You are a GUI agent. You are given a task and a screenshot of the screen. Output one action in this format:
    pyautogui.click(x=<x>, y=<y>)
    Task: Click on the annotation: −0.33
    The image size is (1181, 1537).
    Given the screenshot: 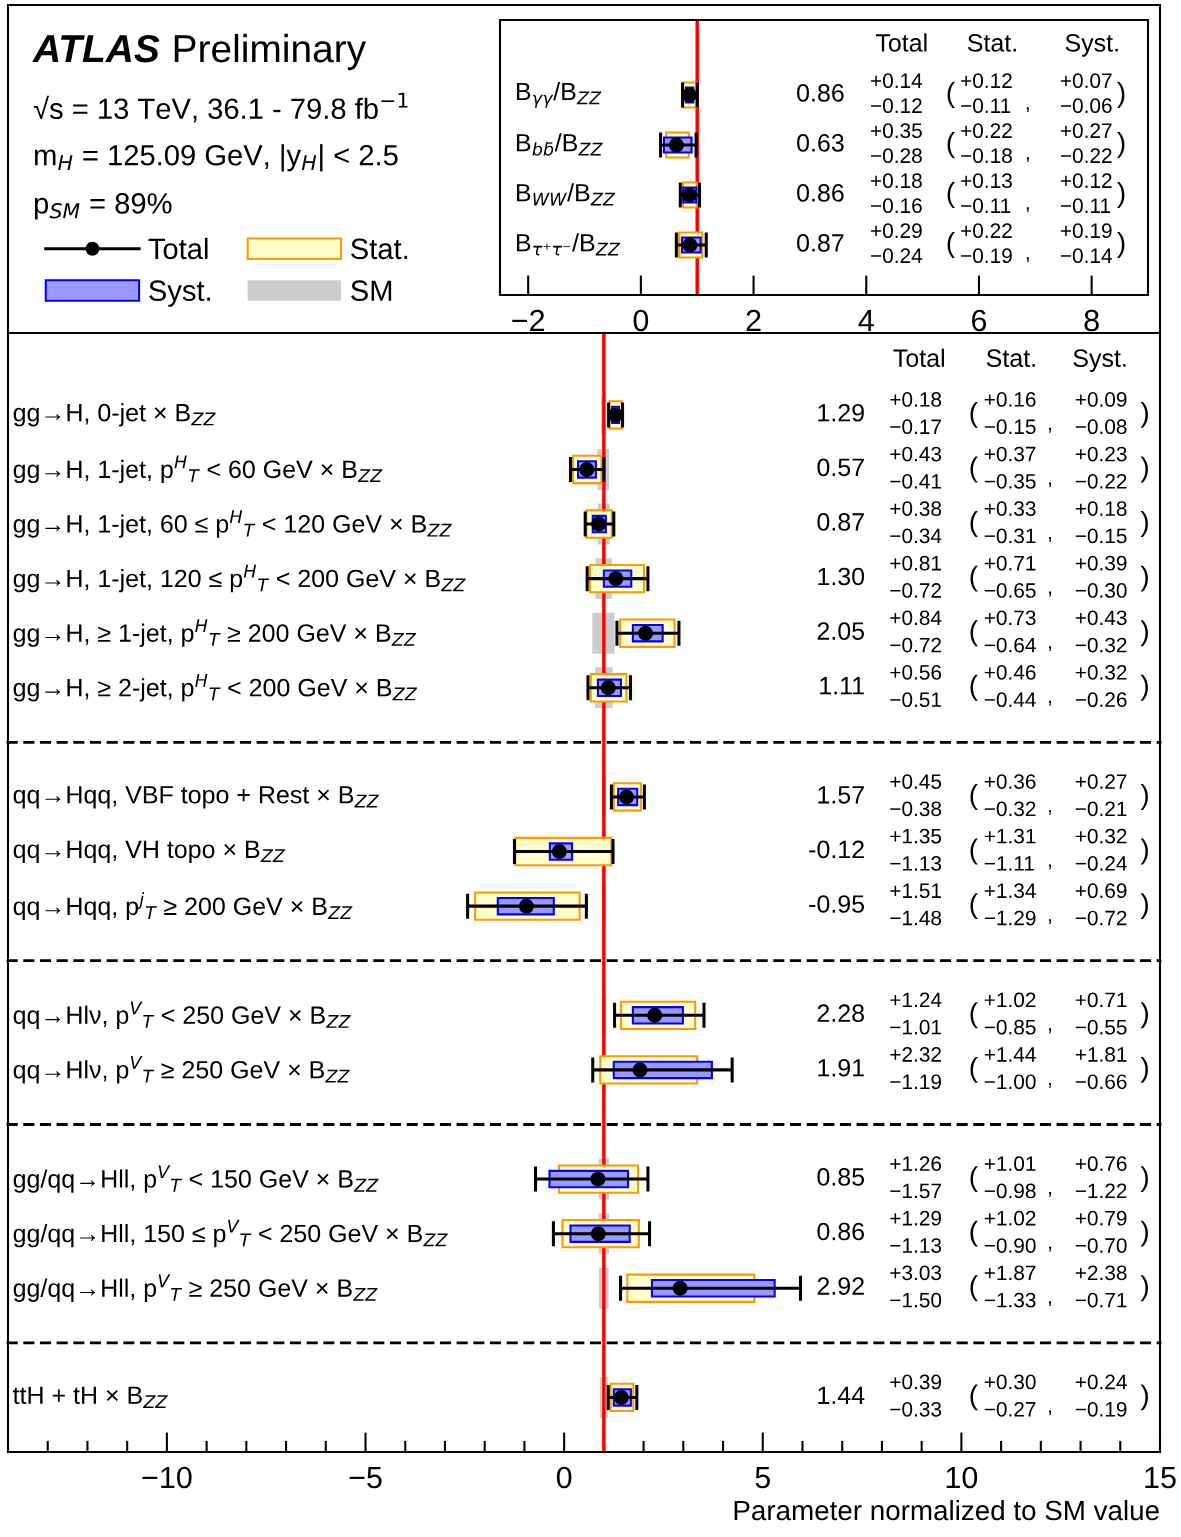 What is the action you would take?
    pyautogui.click(x=916, y=1409)
    